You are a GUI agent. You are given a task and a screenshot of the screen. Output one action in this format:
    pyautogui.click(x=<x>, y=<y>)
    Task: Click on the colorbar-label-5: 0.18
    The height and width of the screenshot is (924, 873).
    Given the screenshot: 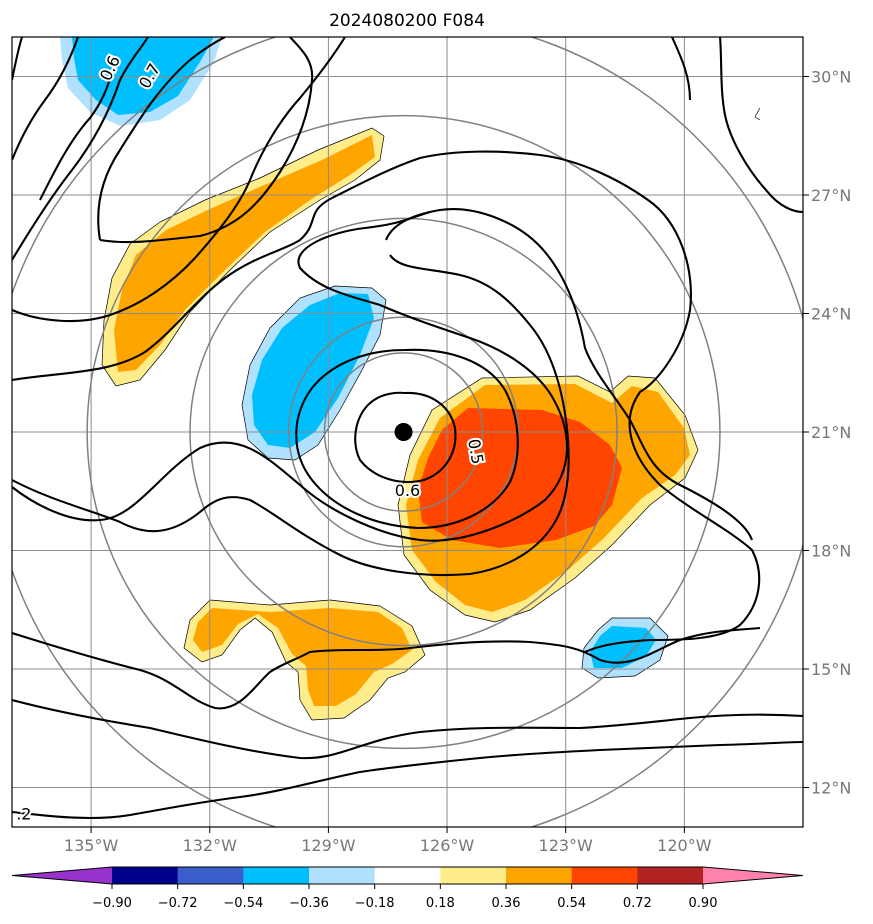 What is the action you would take?
    pyautogui.click(x=440, y=903)
    